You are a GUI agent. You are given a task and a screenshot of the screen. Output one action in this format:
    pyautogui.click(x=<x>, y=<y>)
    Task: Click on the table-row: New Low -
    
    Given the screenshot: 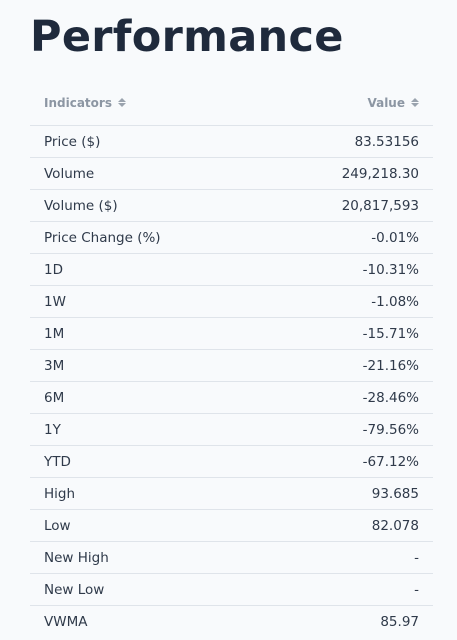 What is the action you would take?
    pyautogui.click(x=231, y=590)
    